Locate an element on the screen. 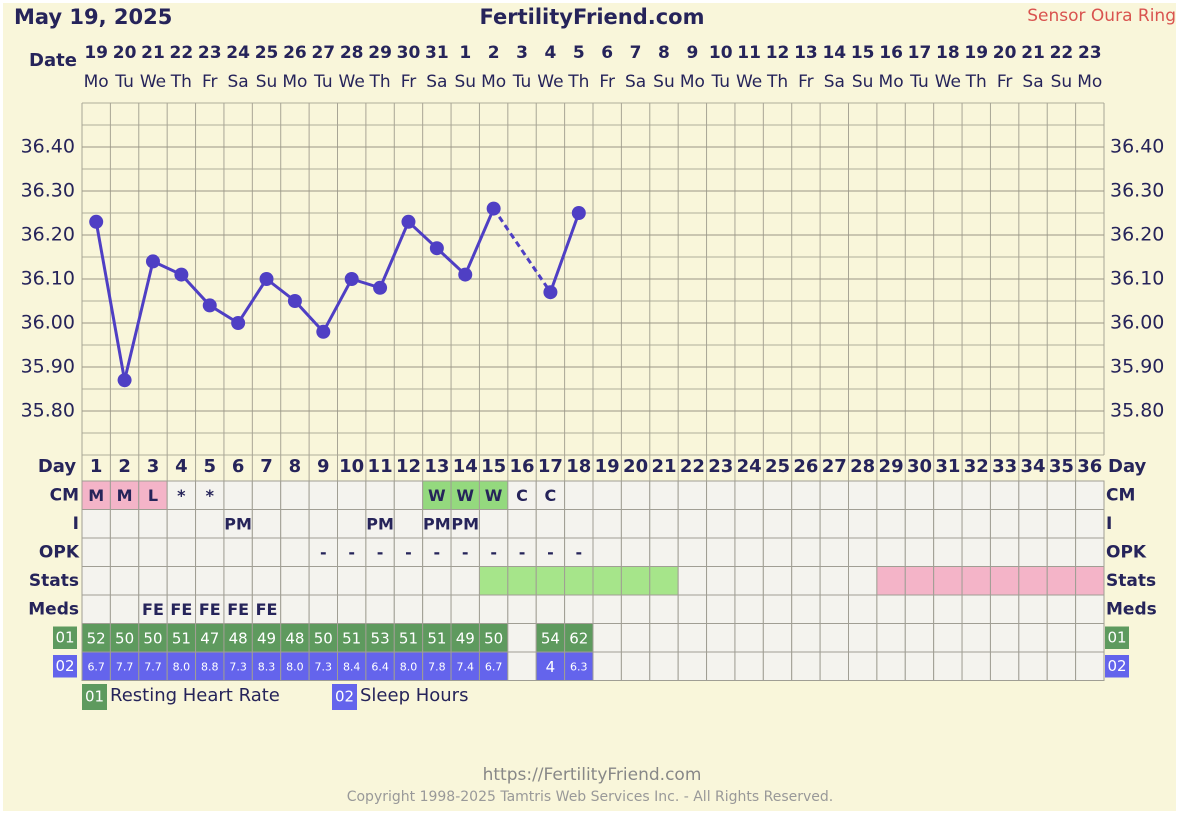  date: 31 is located at coordinates (437, 53).